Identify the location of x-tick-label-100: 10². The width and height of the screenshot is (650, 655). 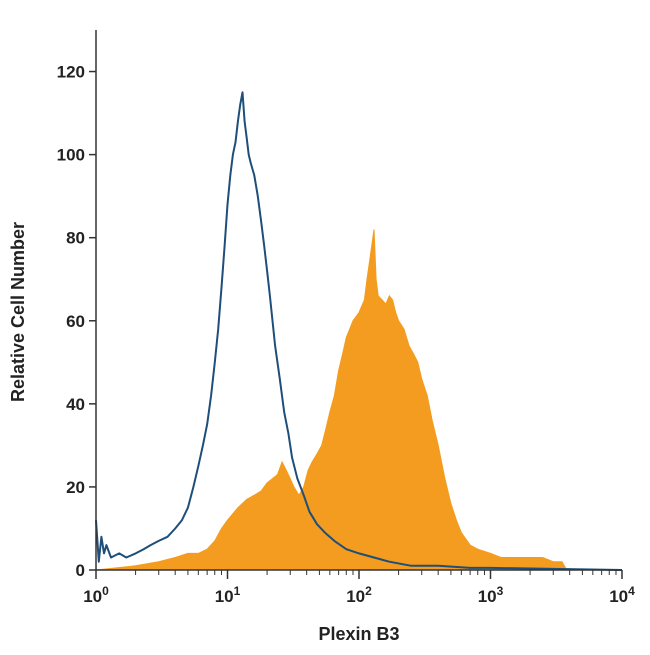
(359, 595).